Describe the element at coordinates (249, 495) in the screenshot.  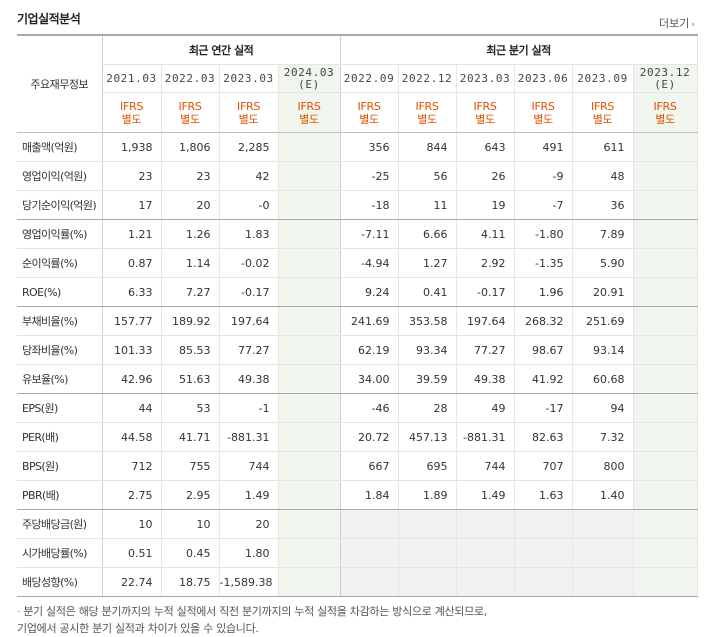
I see `table-cell: 1.49` at that location.